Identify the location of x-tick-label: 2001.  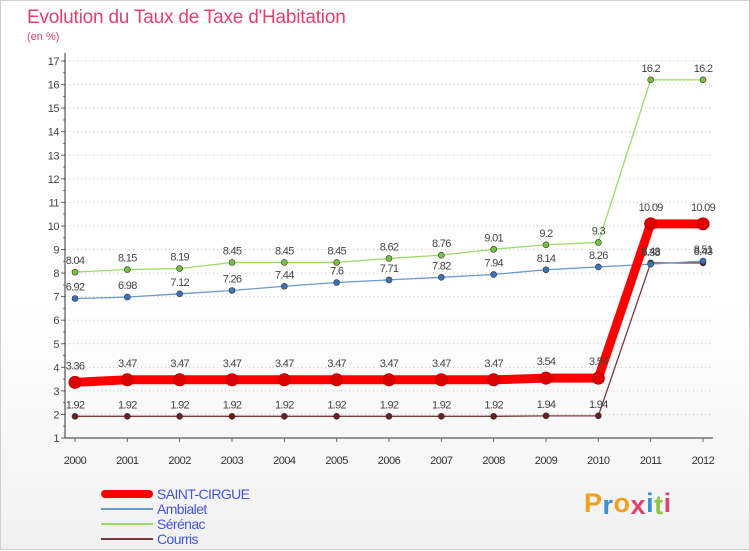
(127, 461).